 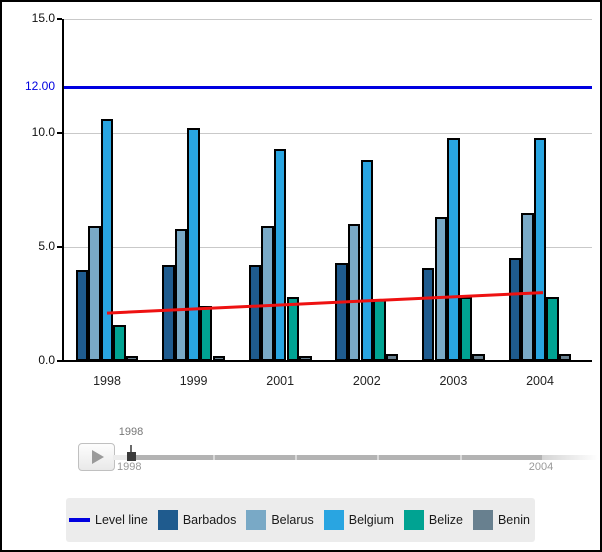 I want to click on bar-belgium-2002, so click(x=367, y=260).